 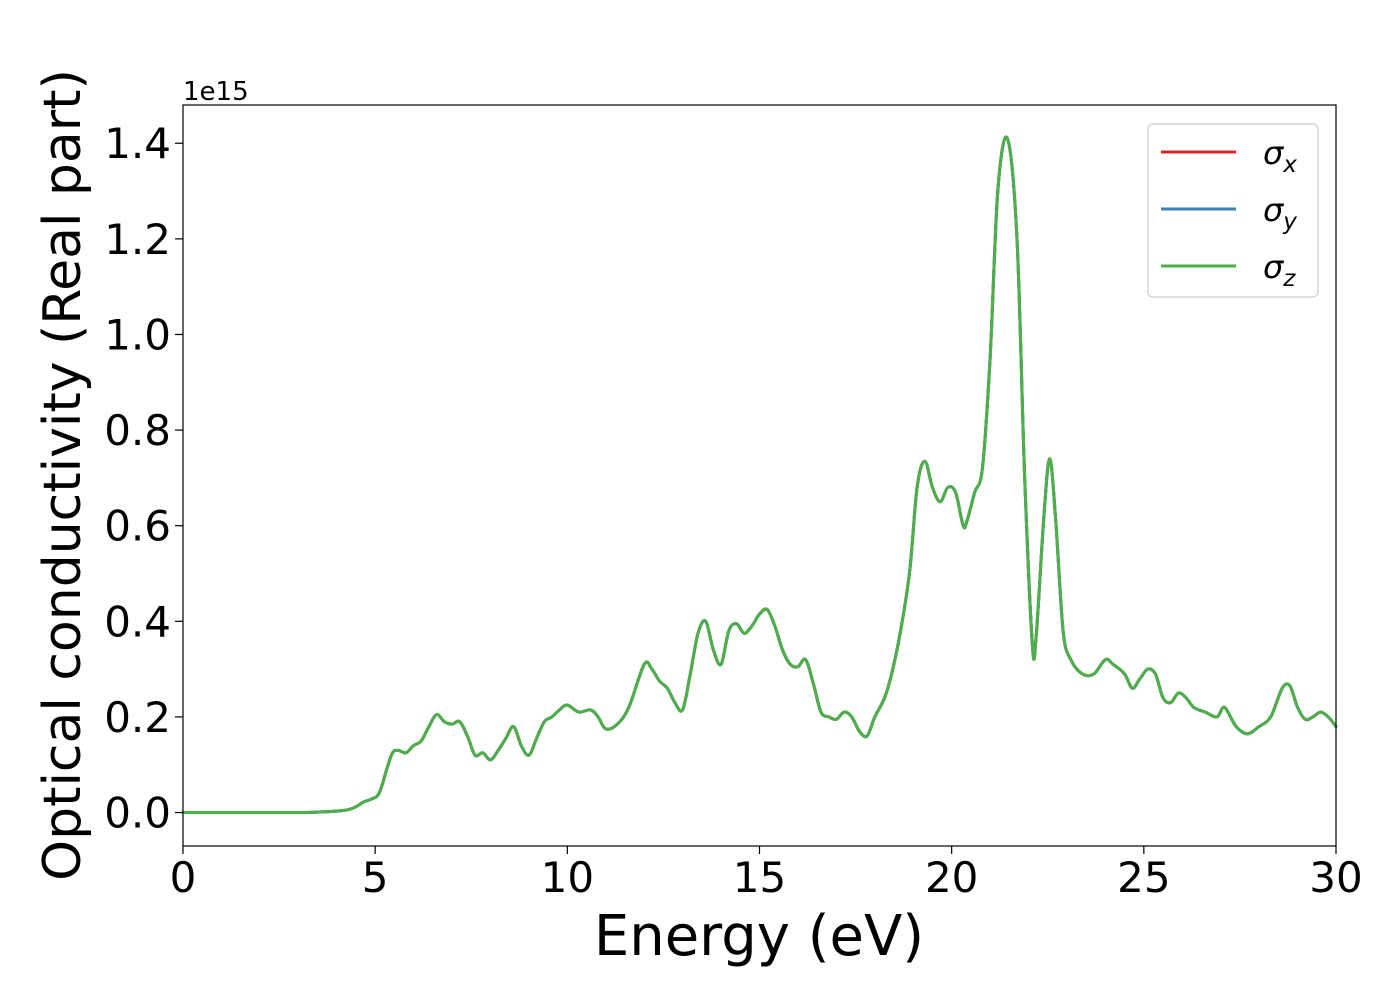 I want to click on legend-label-y: σy, so click(x=1280, y=213).